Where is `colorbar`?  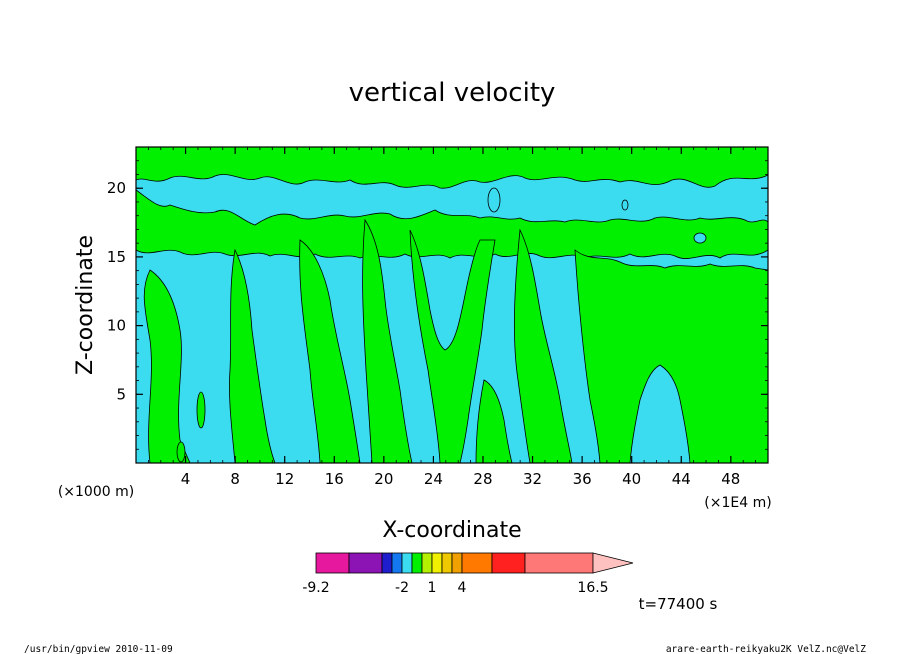
colorbar is located at coordinates (474, 563).